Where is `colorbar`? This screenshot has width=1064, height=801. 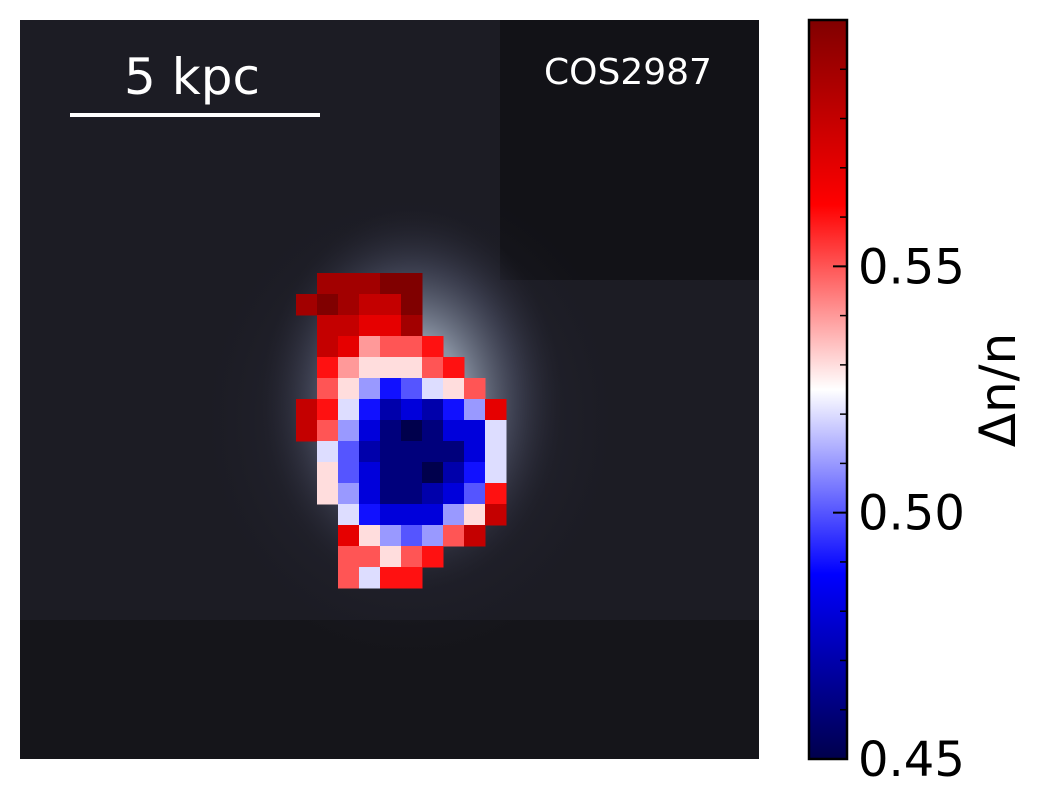
colorbar is located at coordinates (828, 389).